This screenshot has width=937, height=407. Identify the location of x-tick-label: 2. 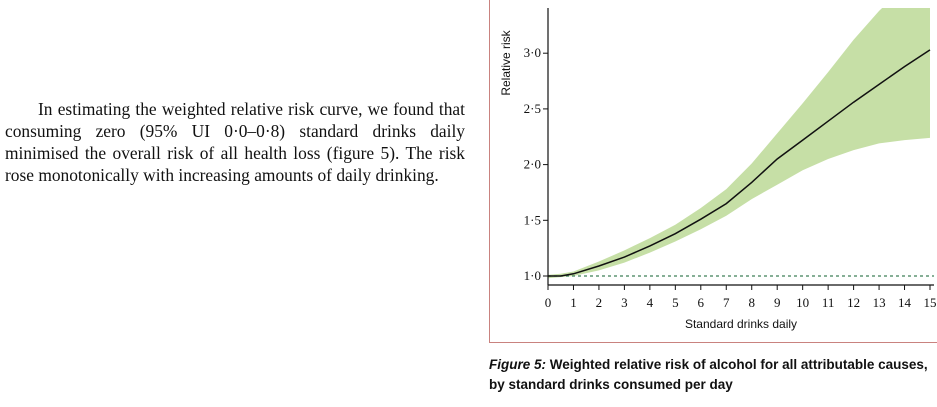
(599, 302).